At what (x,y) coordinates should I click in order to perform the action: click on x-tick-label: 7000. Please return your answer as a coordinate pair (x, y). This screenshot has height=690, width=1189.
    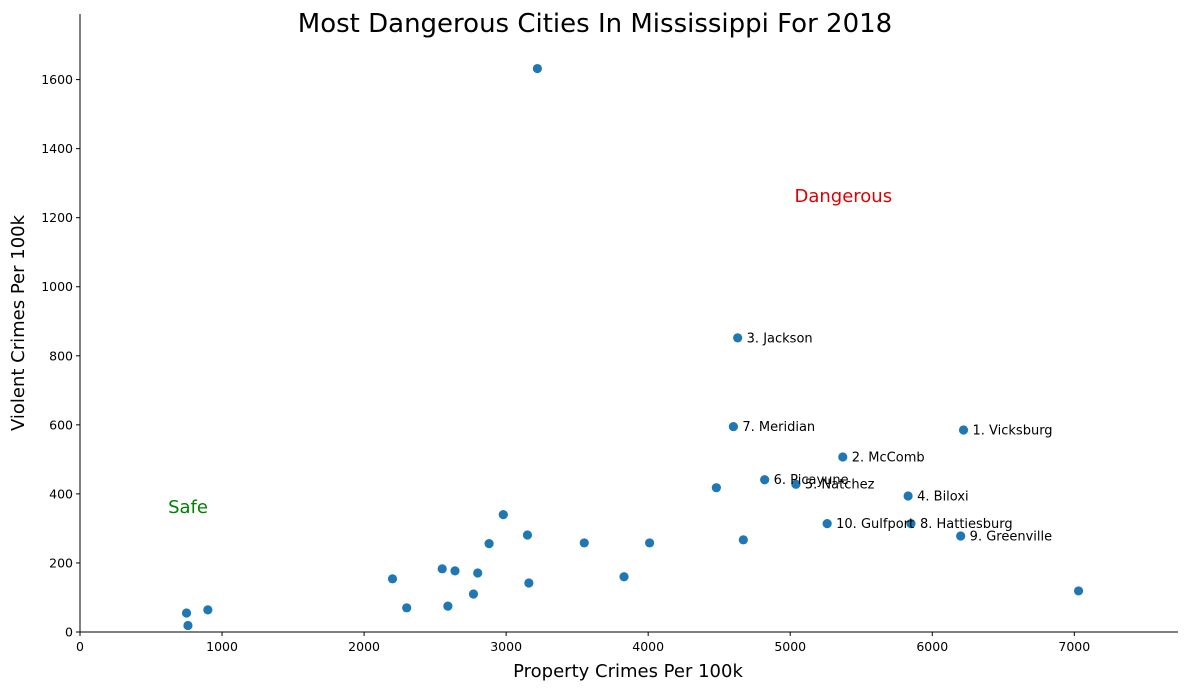
    Looking at the image, I should click on (1074, 646).